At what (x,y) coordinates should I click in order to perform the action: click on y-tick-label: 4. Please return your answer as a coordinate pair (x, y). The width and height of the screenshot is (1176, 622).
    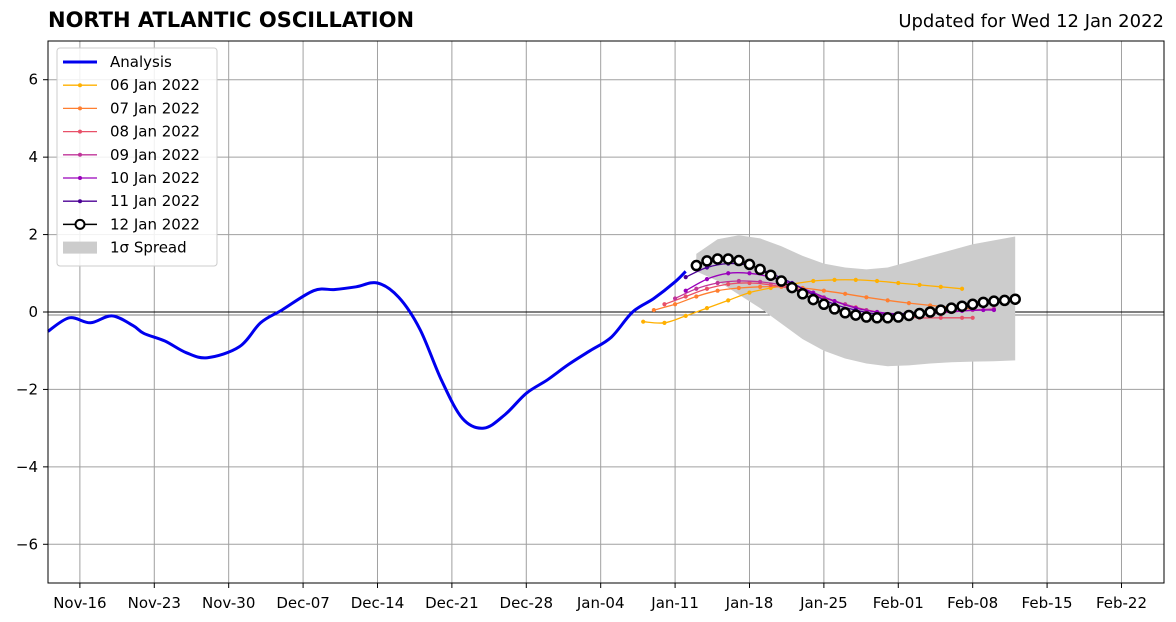
    Looking at the image, I should click on (33, 157).